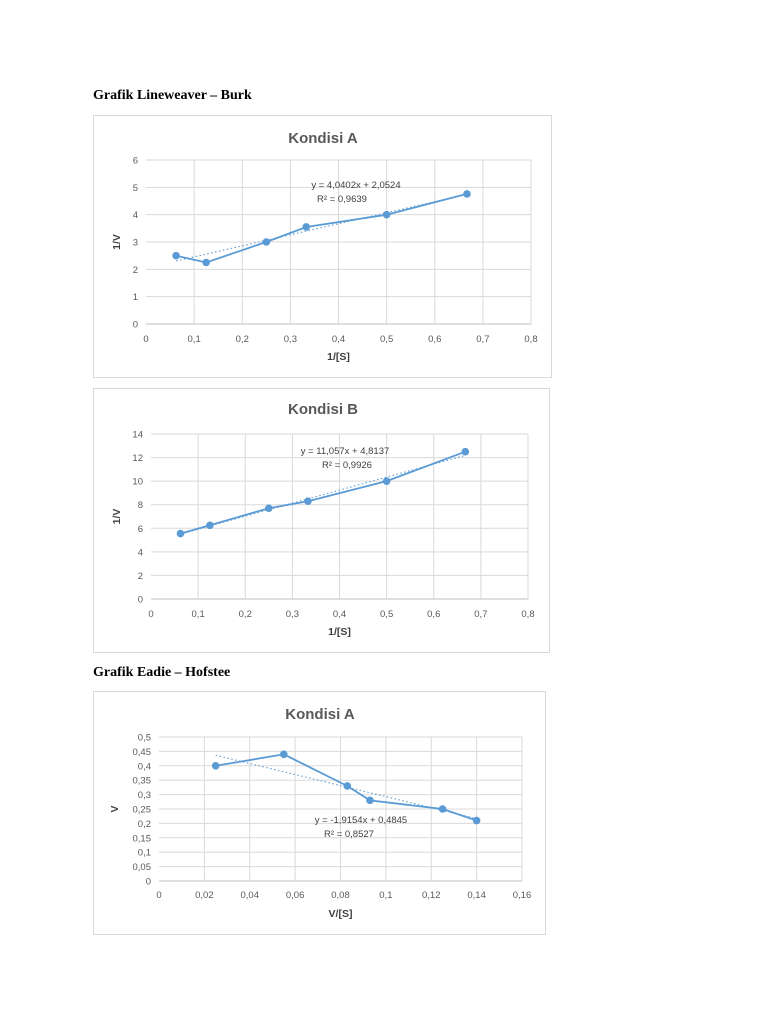 The width and height of the screenshot is (768, 1024). What do you see at coordinates (476, 895) in the screenshot?
I see `x-tick-label: 0,14` at bounding box center [476, 895].